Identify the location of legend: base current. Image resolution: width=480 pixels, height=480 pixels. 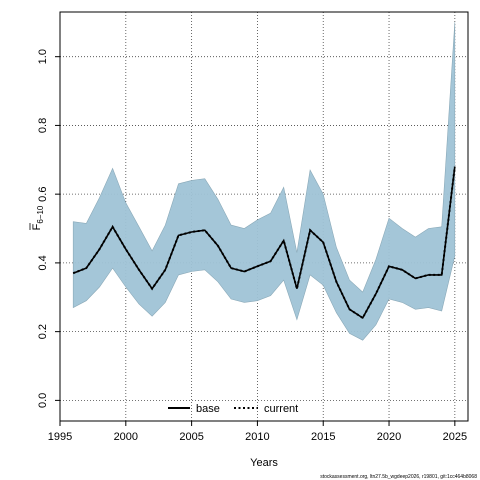
(233, 409).